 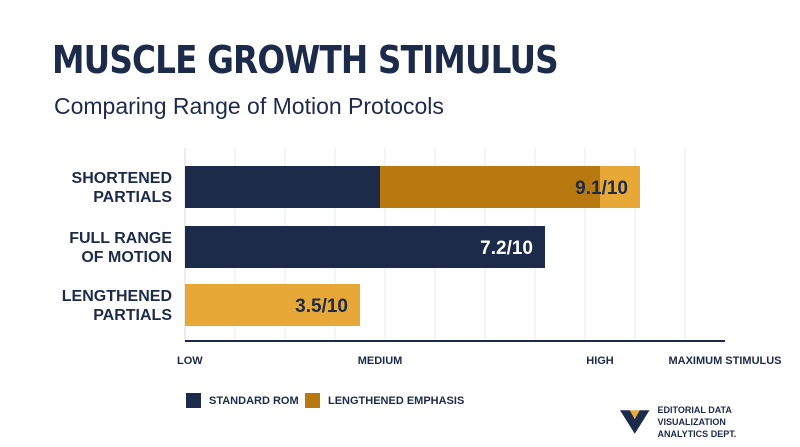 What do you see at coordinates (380, 361) in the screenshot?
I see `x-tick-label: MEDIUM` at bounding box center [380, 361].